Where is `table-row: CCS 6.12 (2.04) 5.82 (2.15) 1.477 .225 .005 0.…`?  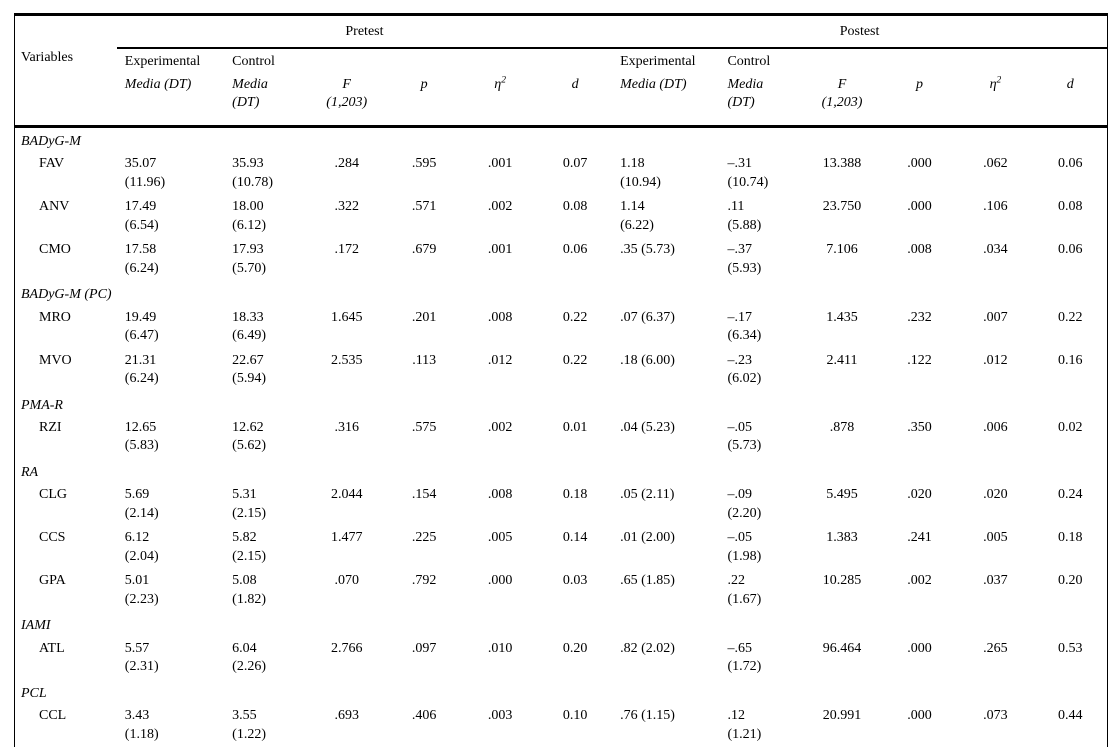
table-row: CCS 6.12 (2.04) 5.82 (2.15) 1.477 .225 .005 0.… is located at coordinates (561, 547).